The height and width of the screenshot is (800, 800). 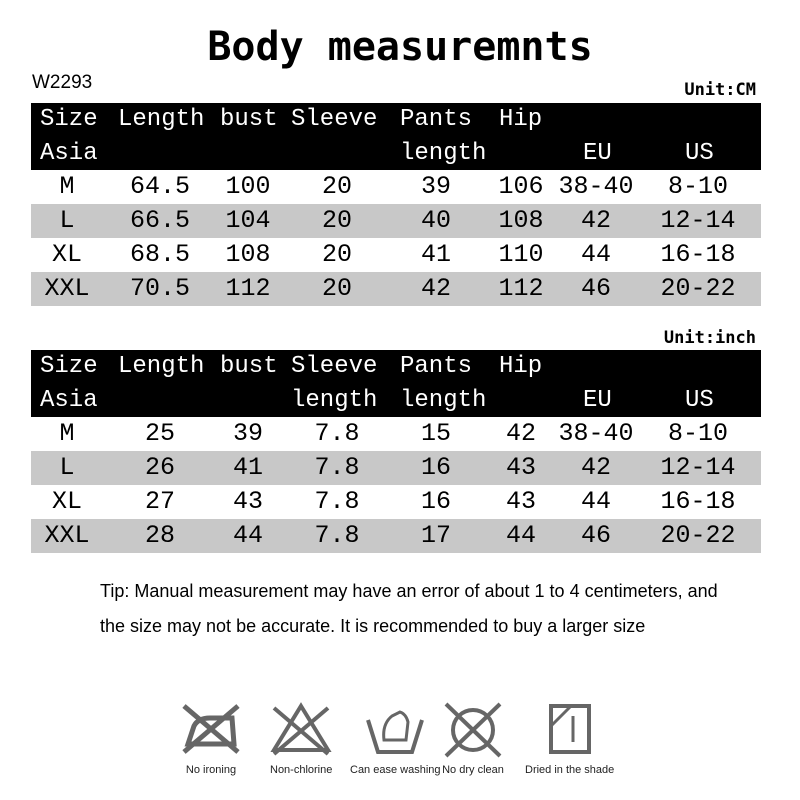 What do you see at coordinates (396, 502) in the screenshot?
I see `table-row: XL 27 43 7.8 16 43 44 16-18` at bounding box center [396, 502].